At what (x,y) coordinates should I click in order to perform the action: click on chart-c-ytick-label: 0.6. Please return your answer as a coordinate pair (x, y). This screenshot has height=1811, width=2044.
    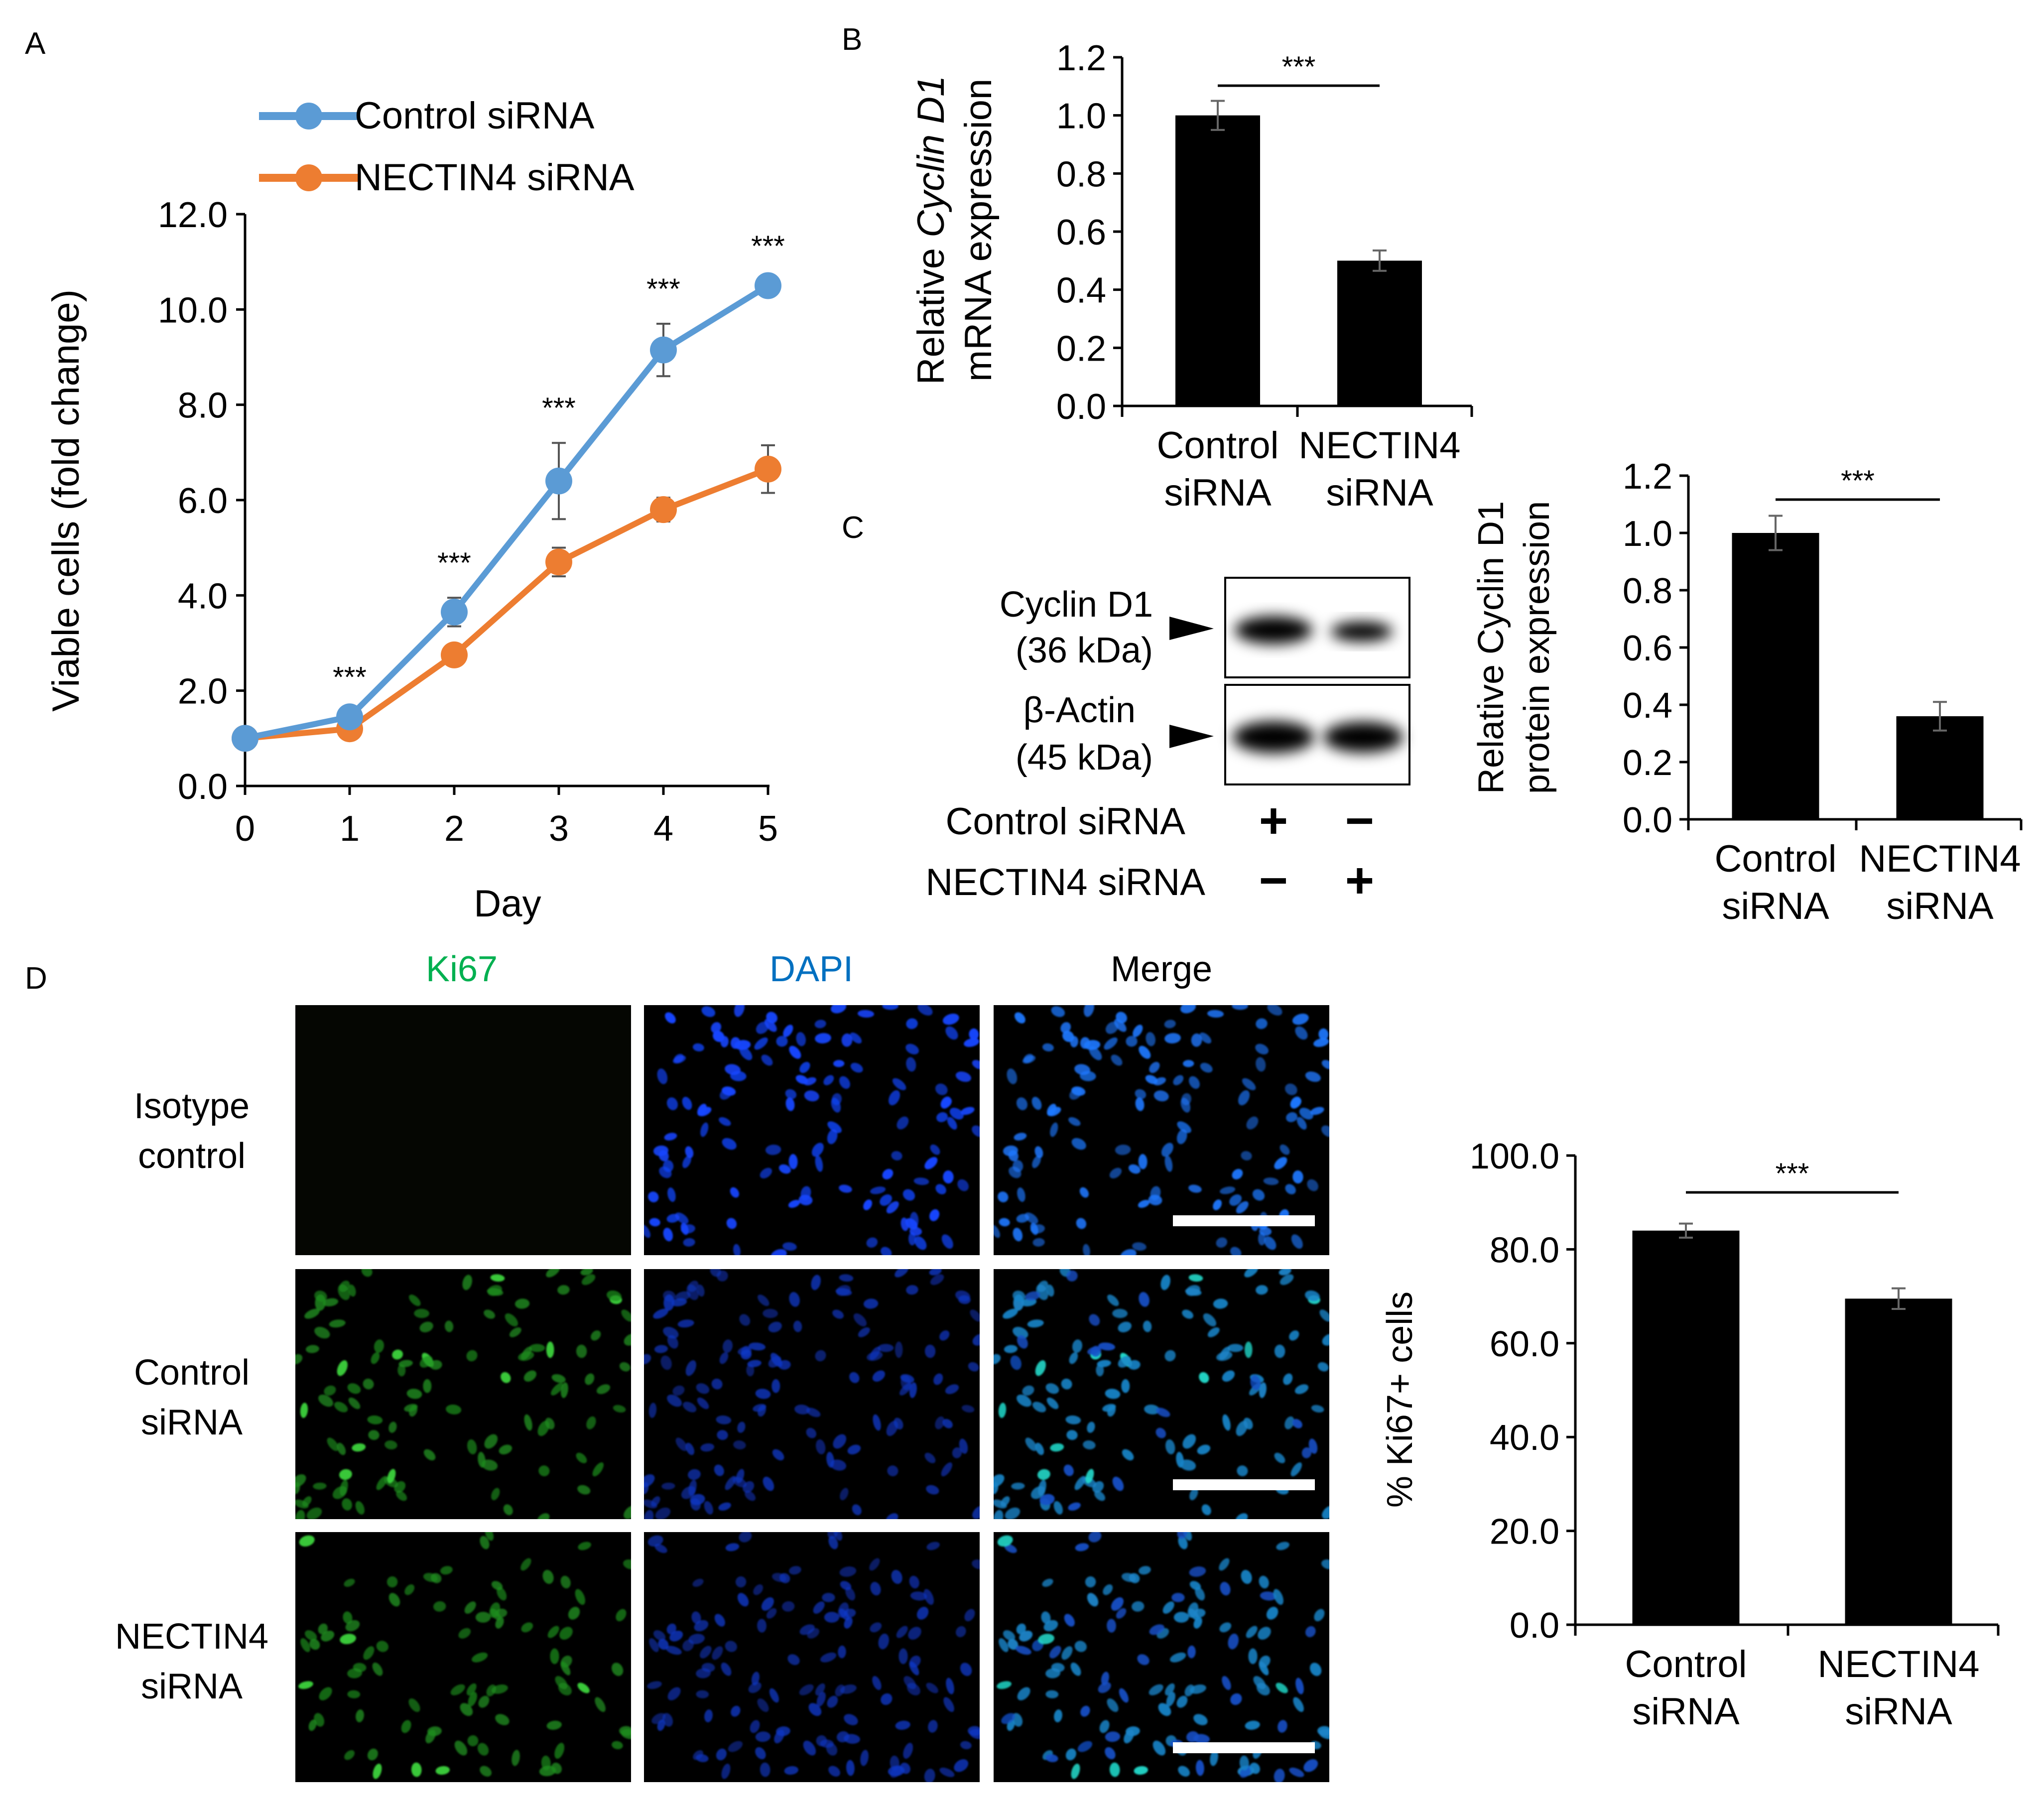
    Looking at the image, I should click on (1647, 648).